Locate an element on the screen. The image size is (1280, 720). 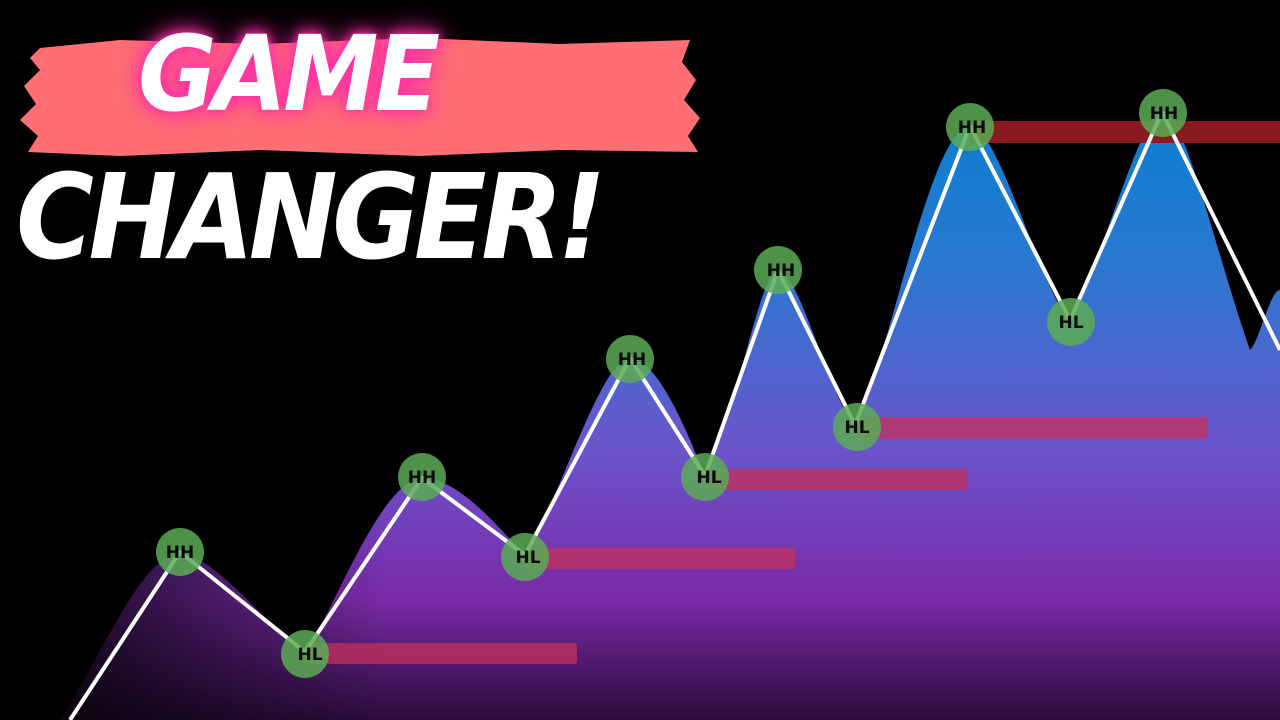
marker-hl-4: HL is located at coordinates (857, 427).